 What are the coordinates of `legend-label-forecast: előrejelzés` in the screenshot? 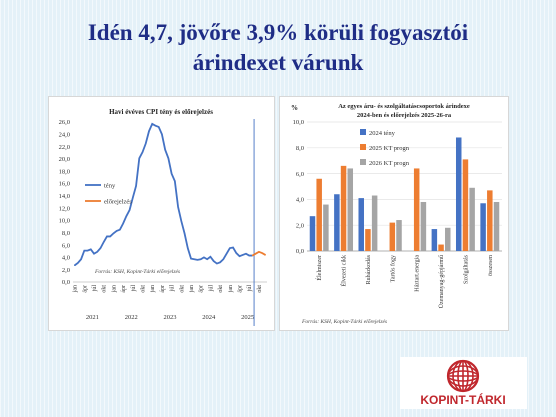 It's located at (118, 202).